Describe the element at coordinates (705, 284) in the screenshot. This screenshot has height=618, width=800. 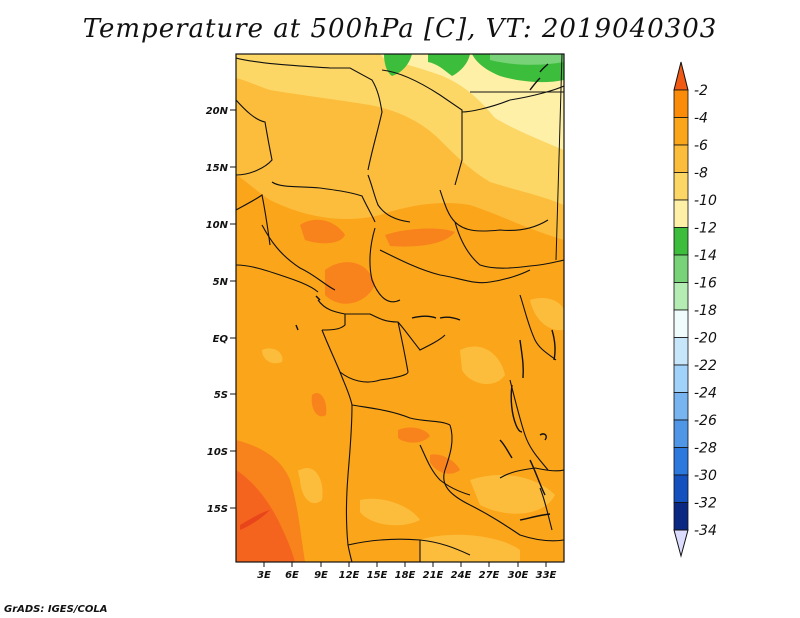
I see `colorbar-label: -16` at that location.